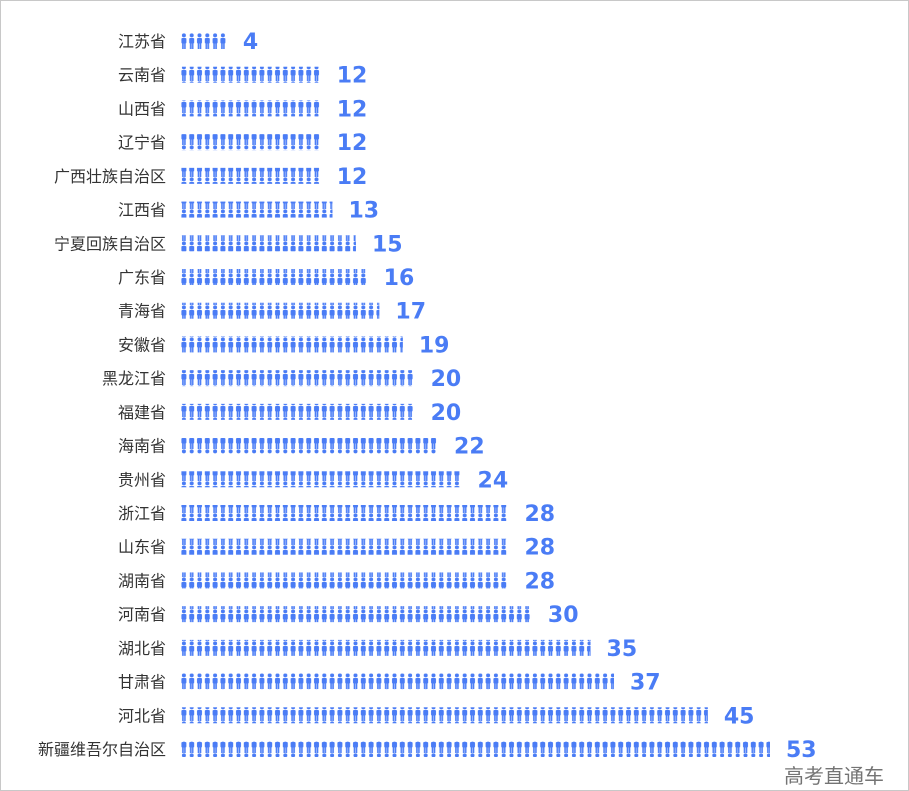 This screenshot has width=909, height=791. I want to click on category-label: 甘肃省, so click(142, 682).